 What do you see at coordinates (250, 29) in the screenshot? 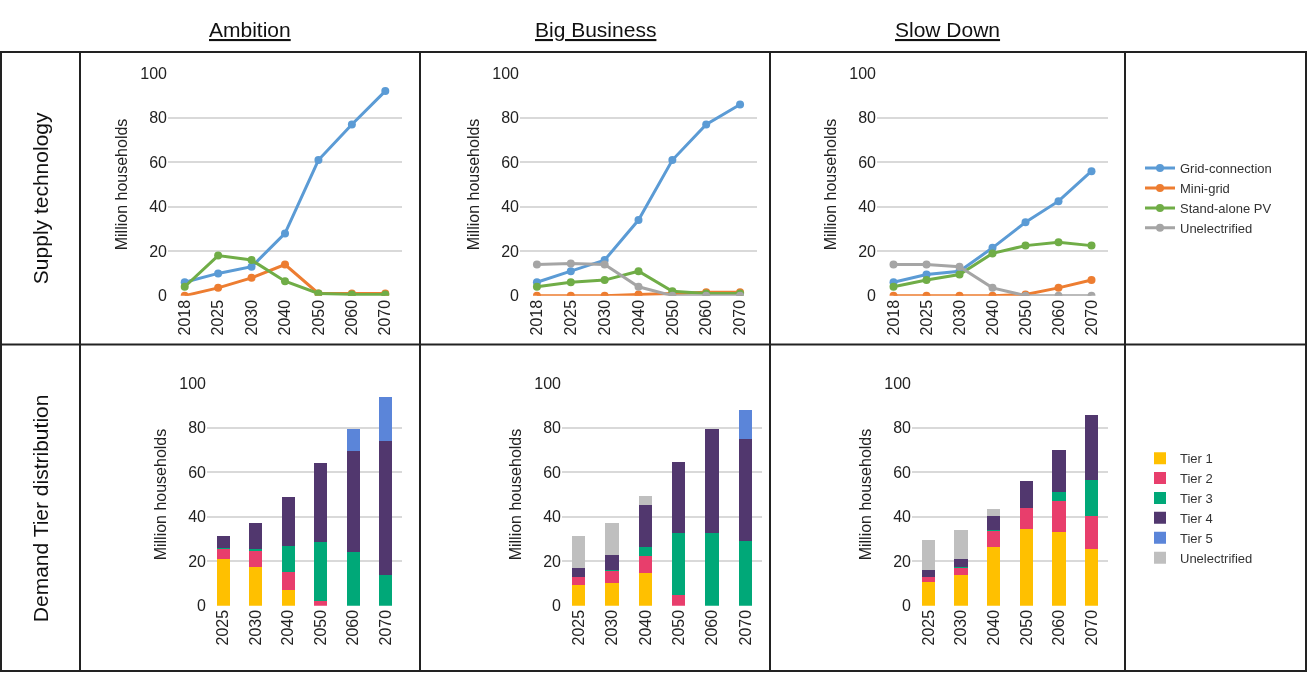
I see `chart-title: Ambition` at bounding box center [250, 29].